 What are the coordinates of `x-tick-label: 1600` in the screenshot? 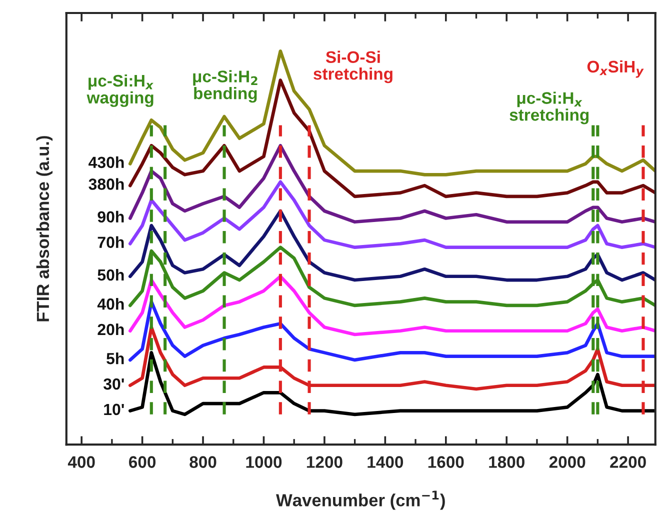 It's located at (446, 462).